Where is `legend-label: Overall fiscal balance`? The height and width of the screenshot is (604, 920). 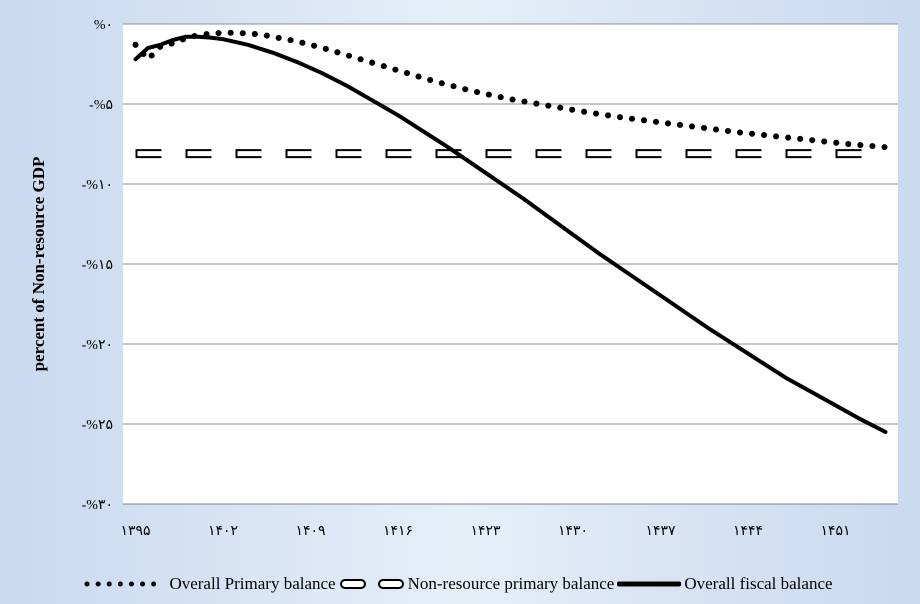 legend-label: Overall fiscal balance is located at coordinates (758, 583).